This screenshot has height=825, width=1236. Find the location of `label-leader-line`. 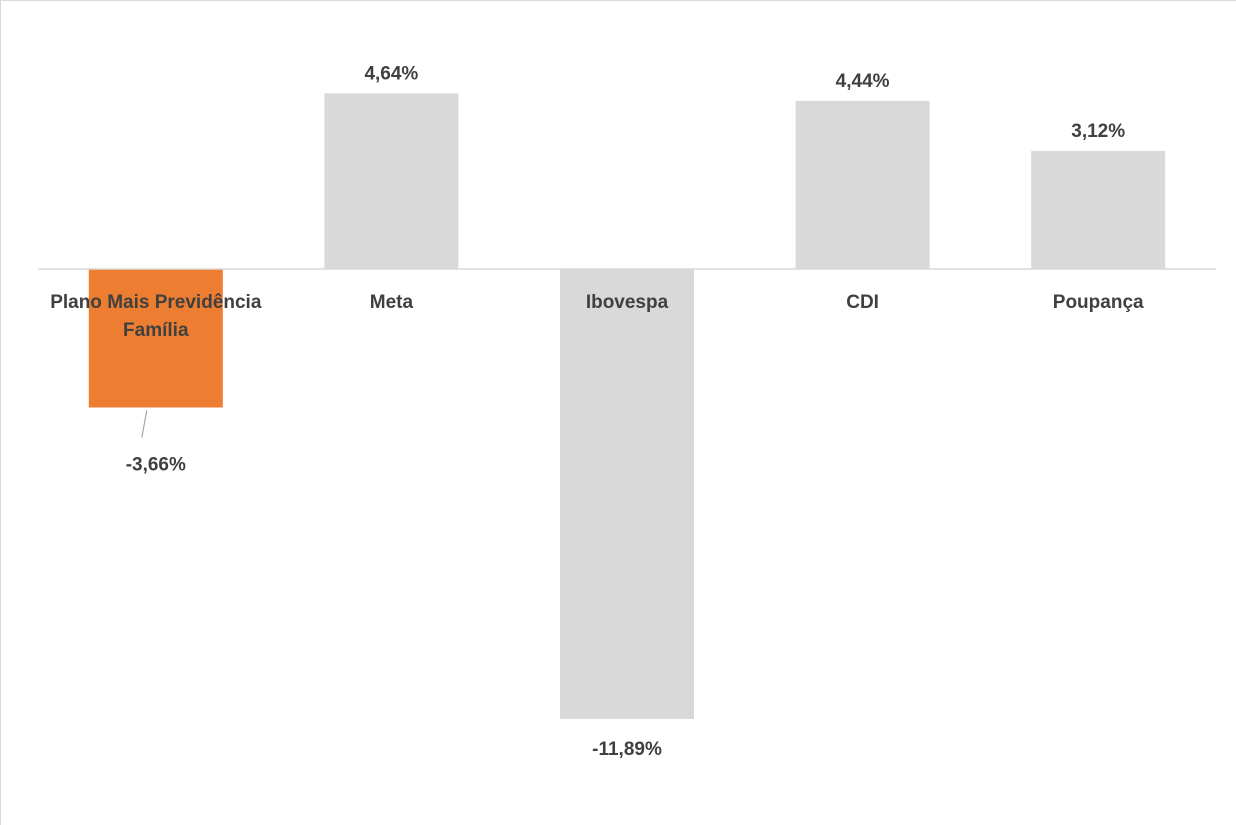

label-leader-line is located at coordinates (144, 424).